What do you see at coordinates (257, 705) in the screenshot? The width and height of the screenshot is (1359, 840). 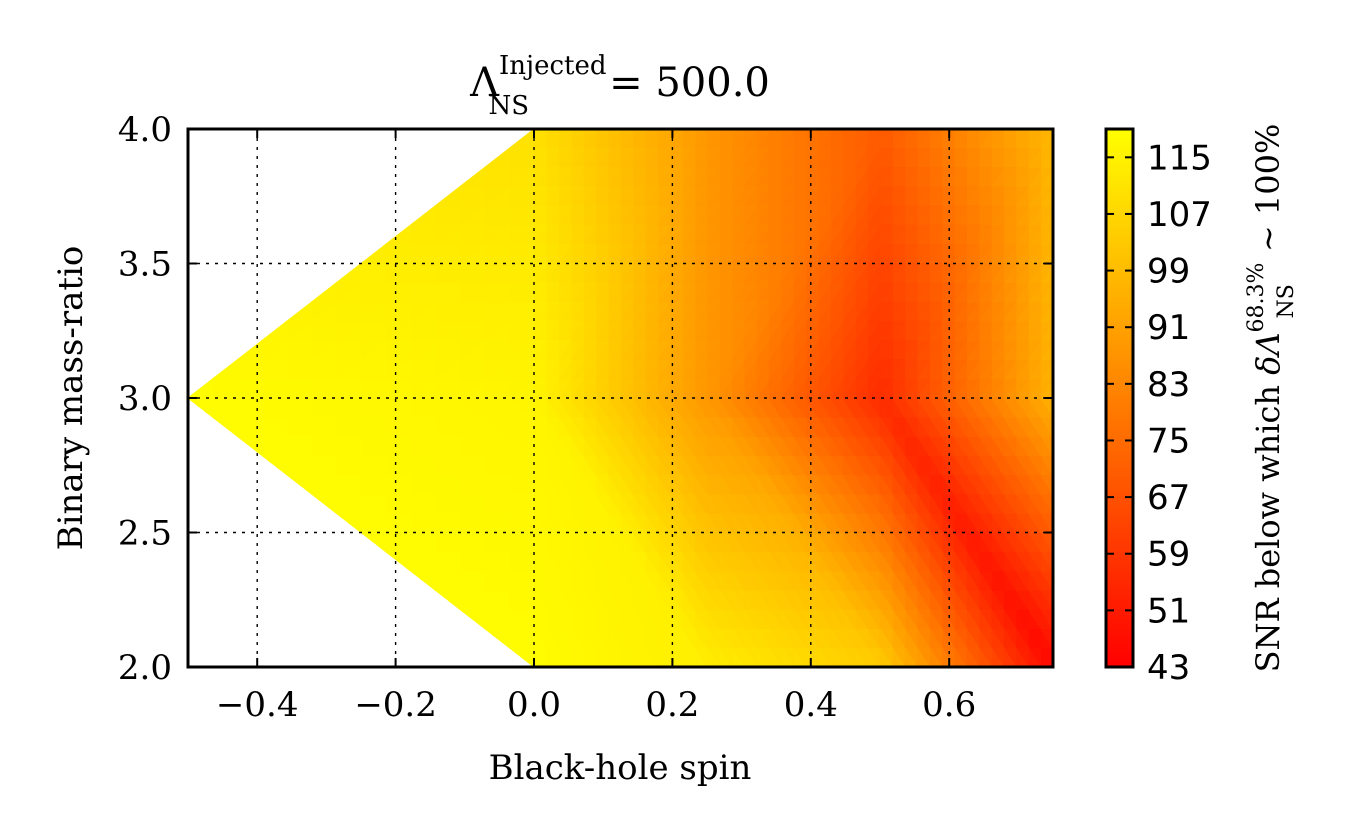 I see `x-tick-label: −0.4` at bounding box center [257, 705].